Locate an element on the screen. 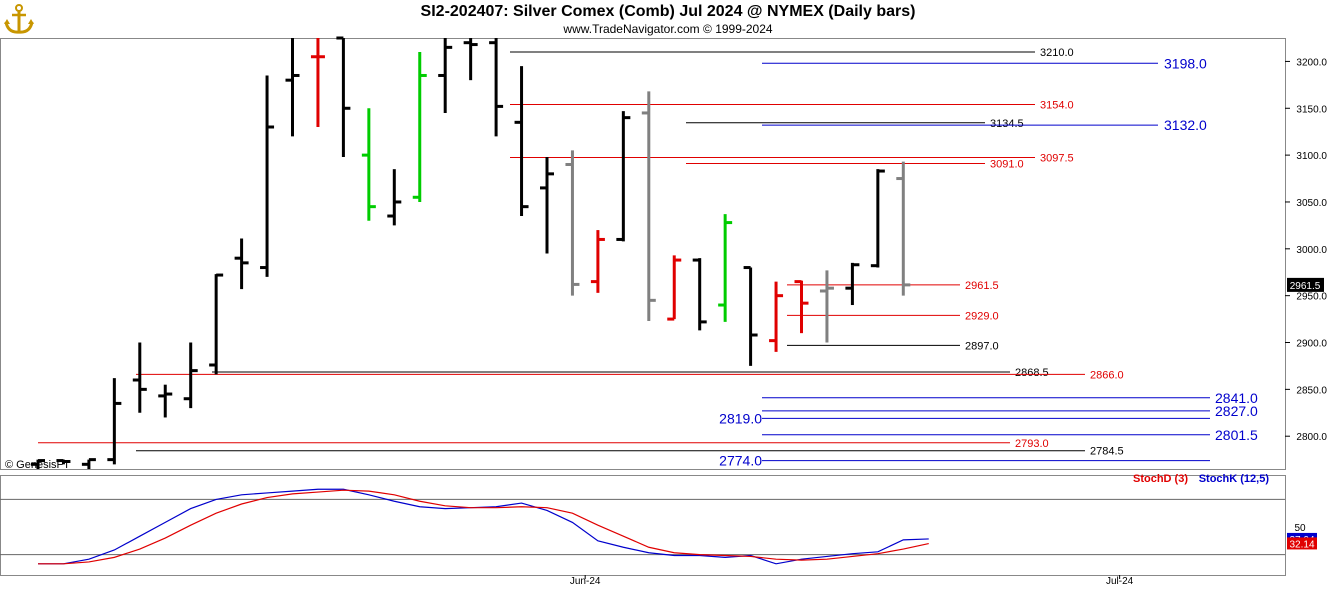 The image size is (1336, 591). last-price-box is located at coordinates (1305, 284).